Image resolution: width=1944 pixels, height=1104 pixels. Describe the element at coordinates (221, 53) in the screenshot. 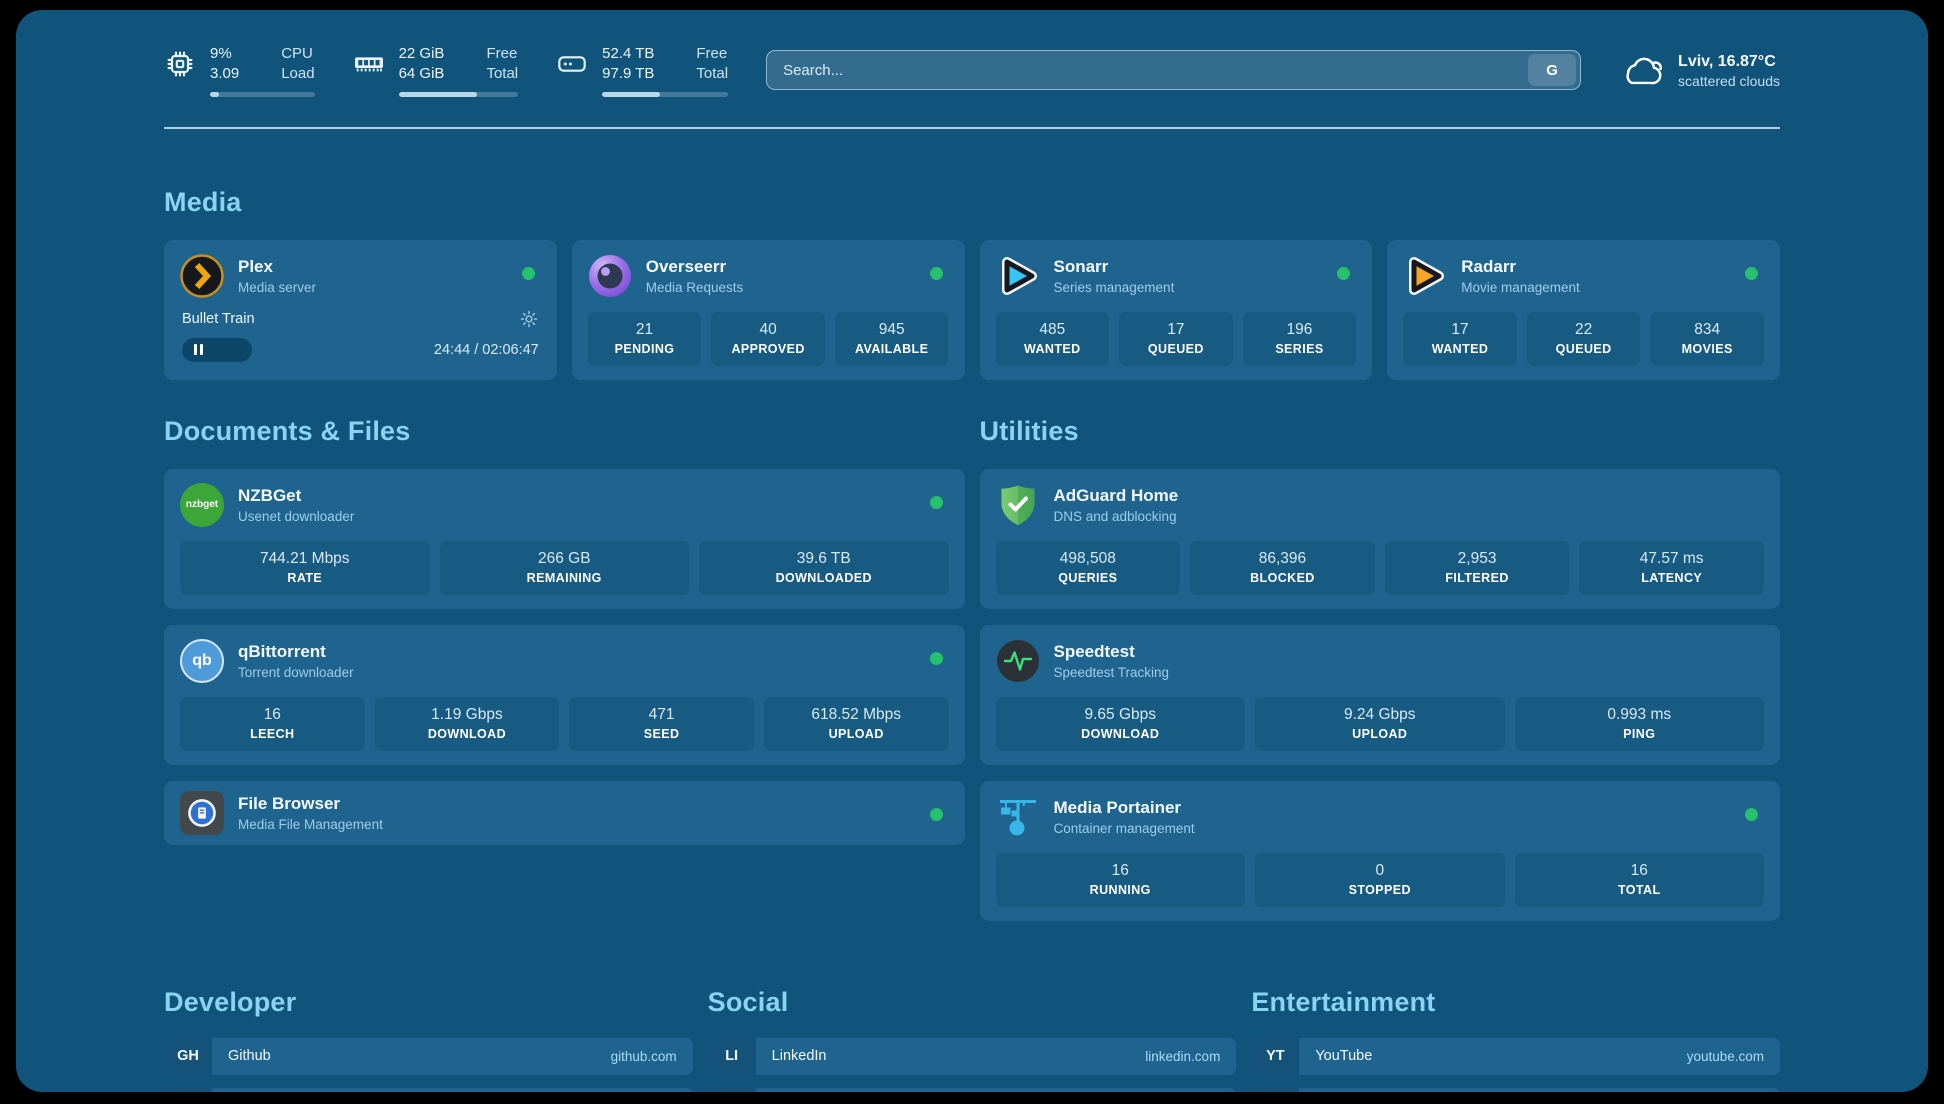

I see `cpu-usage-value: 9%` at that location.